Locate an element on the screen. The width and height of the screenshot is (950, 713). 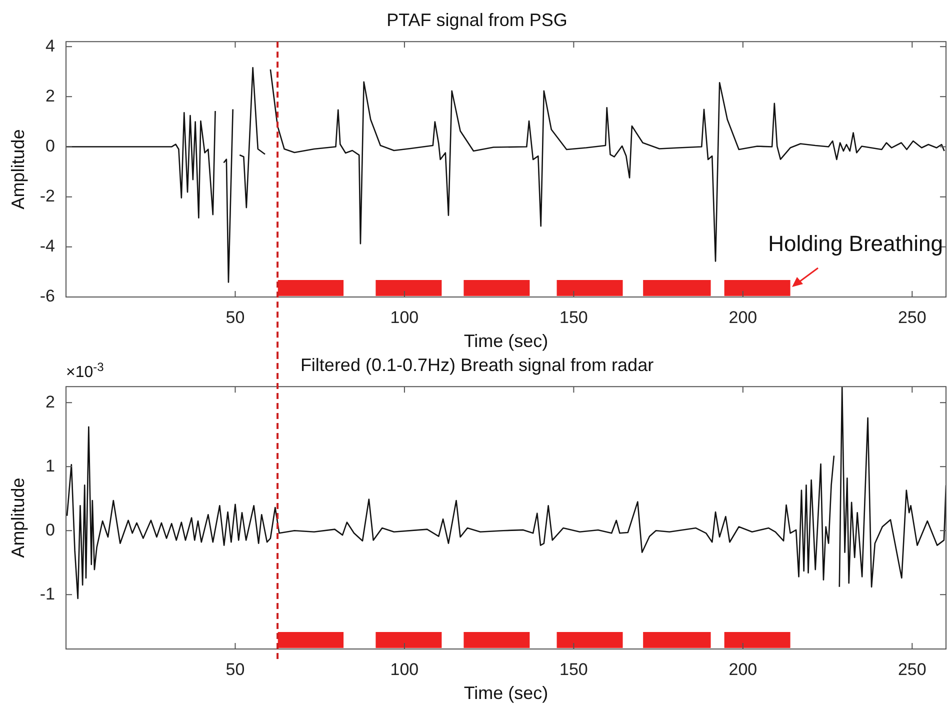
y-tick-label: -1 is located at coordinates (47, 594).